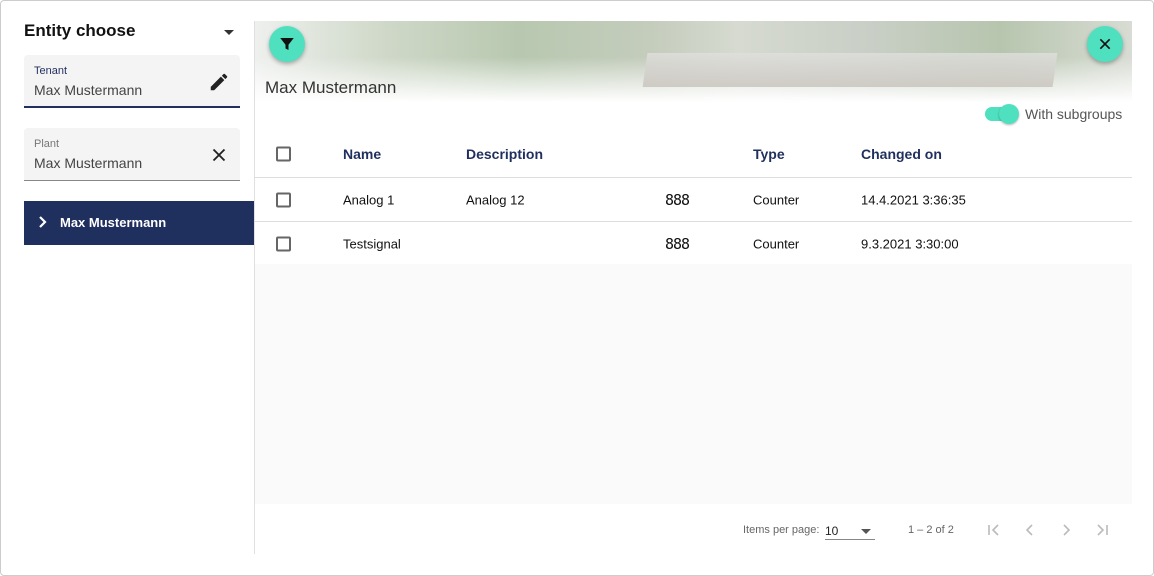  What do you see at coordinates (693, 244) in the screenshot?
I see `table-row: Testsignal 888 Counter 9.3.2021 3:30:00` at bounding box center [693, 244].